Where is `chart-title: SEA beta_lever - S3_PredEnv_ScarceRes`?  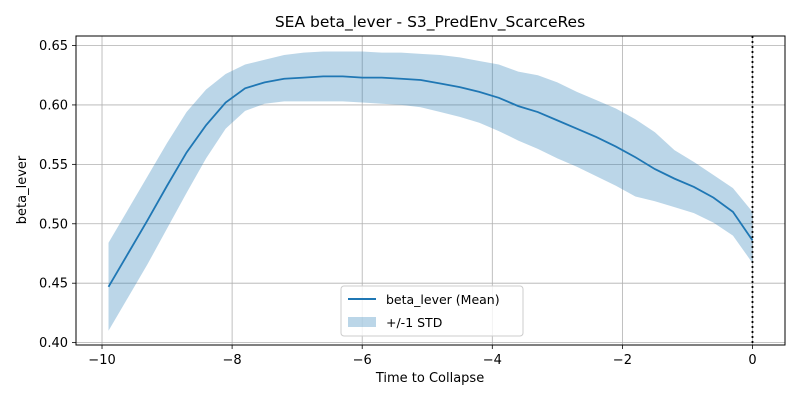 chart-title: SEA beta_lever - S3_PredEnv_ScarceRes is located at coordinates (430, 22).